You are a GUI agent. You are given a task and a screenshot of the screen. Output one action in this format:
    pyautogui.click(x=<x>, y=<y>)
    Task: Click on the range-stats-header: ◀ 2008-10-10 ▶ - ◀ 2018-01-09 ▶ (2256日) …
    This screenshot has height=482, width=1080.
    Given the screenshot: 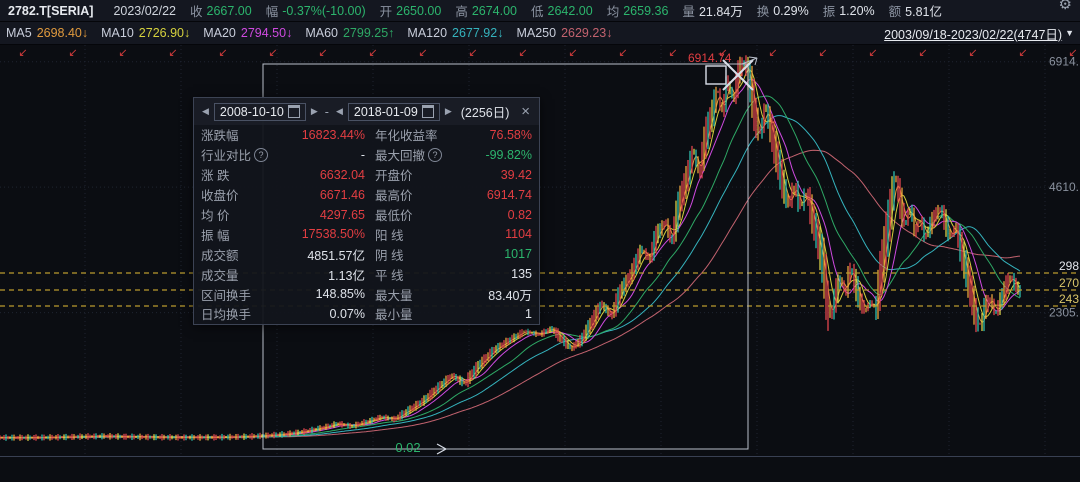 What is the action you would take?
    pyautogui.click(x=366, y=111)
    